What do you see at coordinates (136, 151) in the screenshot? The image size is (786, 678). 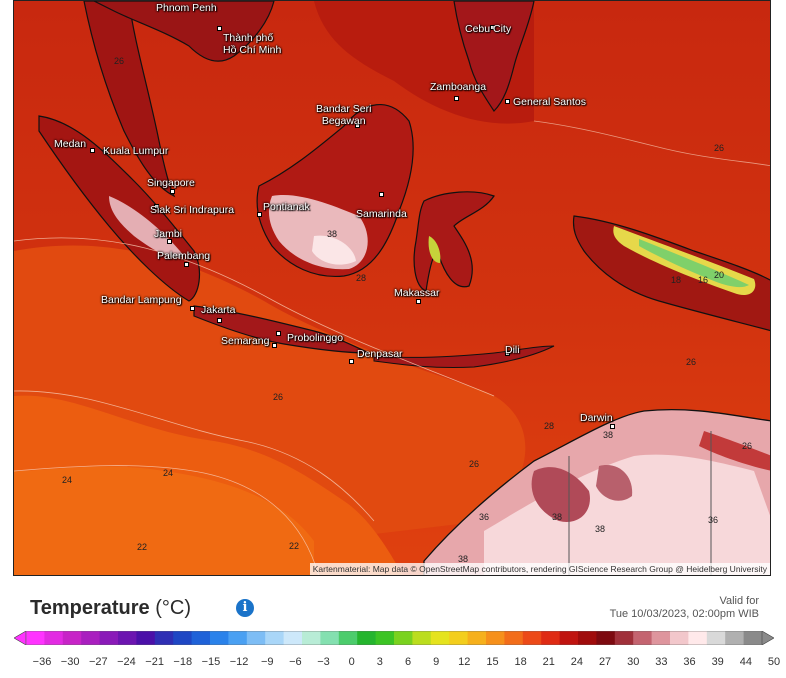 I see `city-label: Kuala Lumpur` at bounding box center [136, 151].